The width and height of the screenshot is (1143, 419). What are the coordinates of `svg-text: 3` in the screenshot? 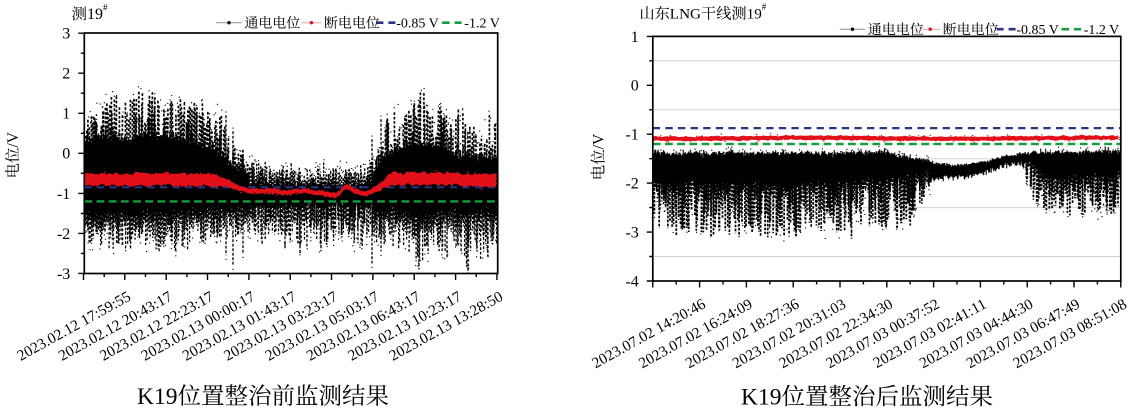 It's located at (66, 34).